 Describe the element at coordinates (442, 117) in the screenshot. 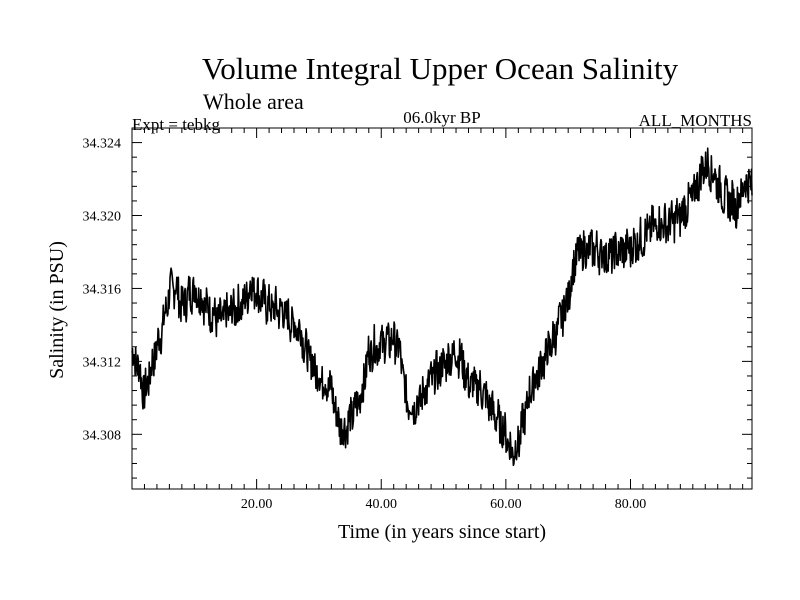

I see `period-label: 06.0kyr BP` at that location.